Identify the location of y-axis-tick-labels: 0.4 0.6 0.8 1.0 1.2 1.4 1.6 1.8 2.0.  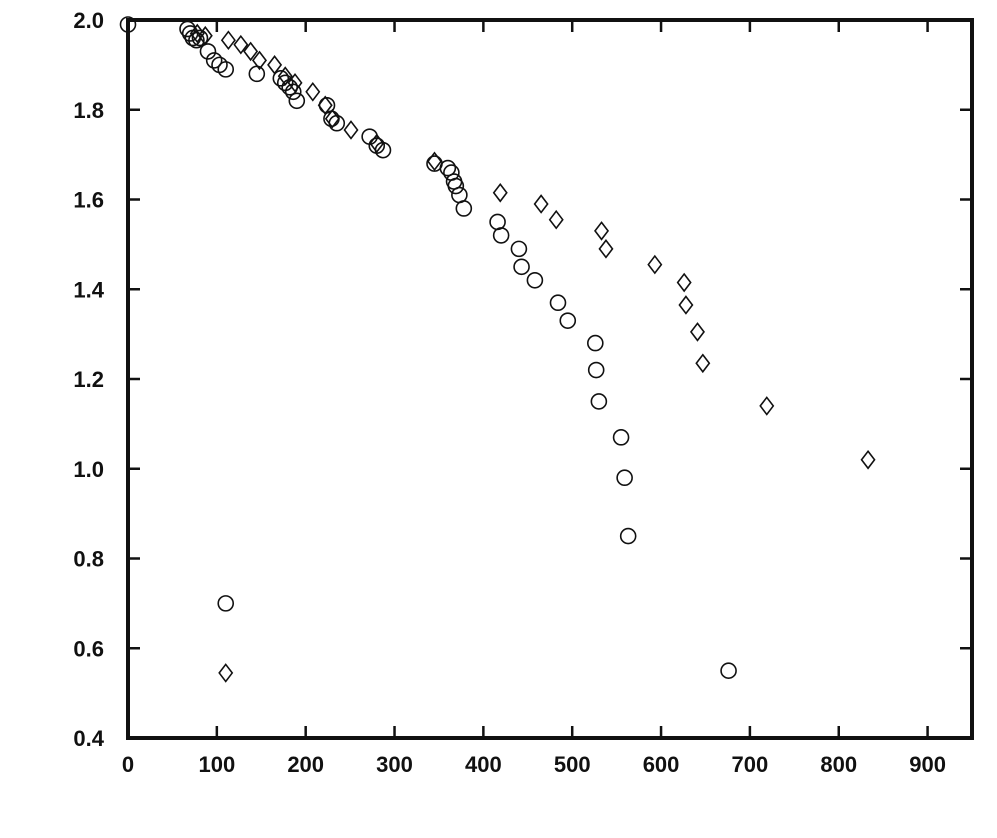
(88, 379).